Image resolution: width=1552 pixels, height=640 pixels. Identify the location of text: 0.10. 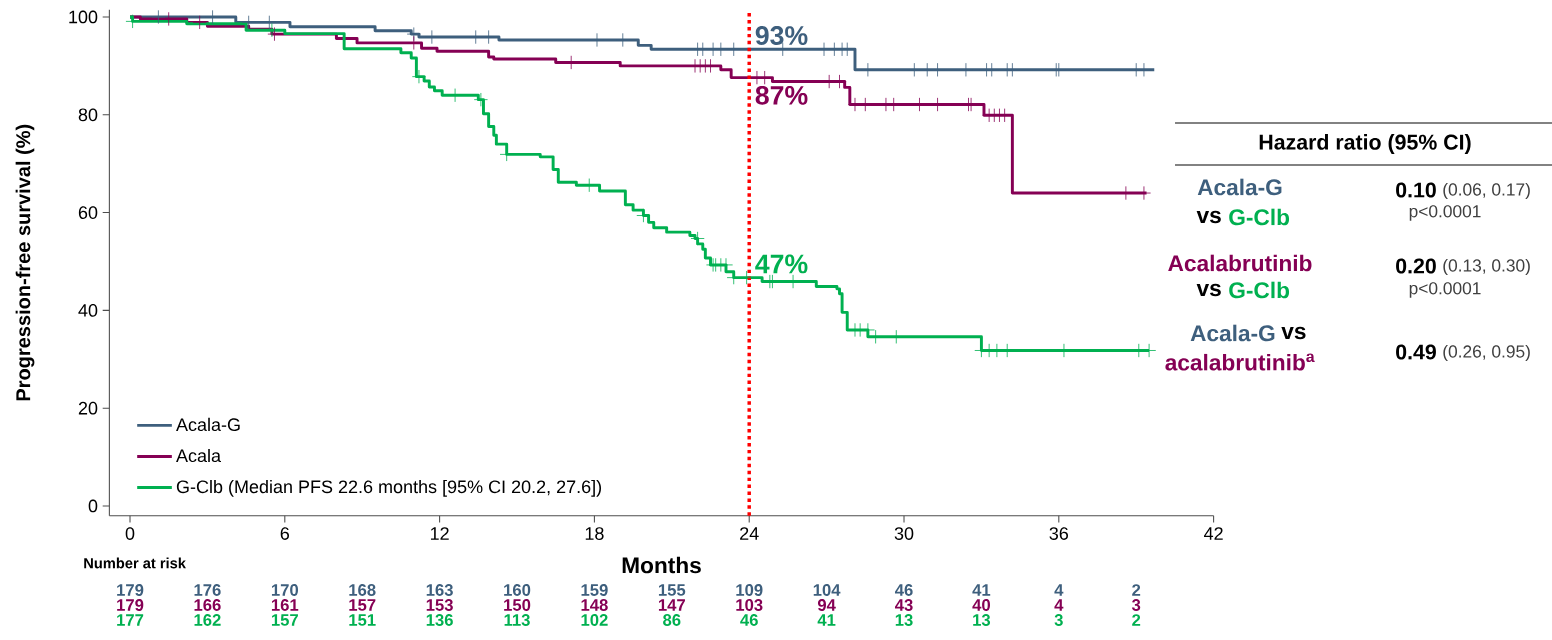
(1416, 190).